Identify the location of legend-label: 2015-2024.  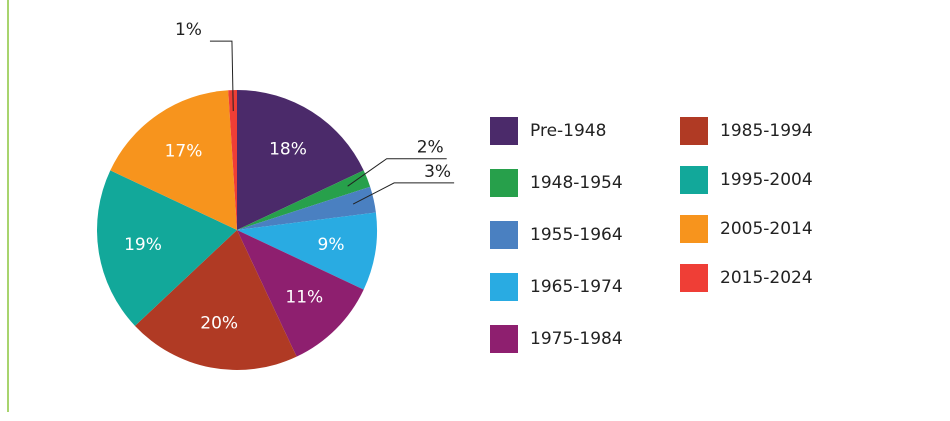
(766, 278).